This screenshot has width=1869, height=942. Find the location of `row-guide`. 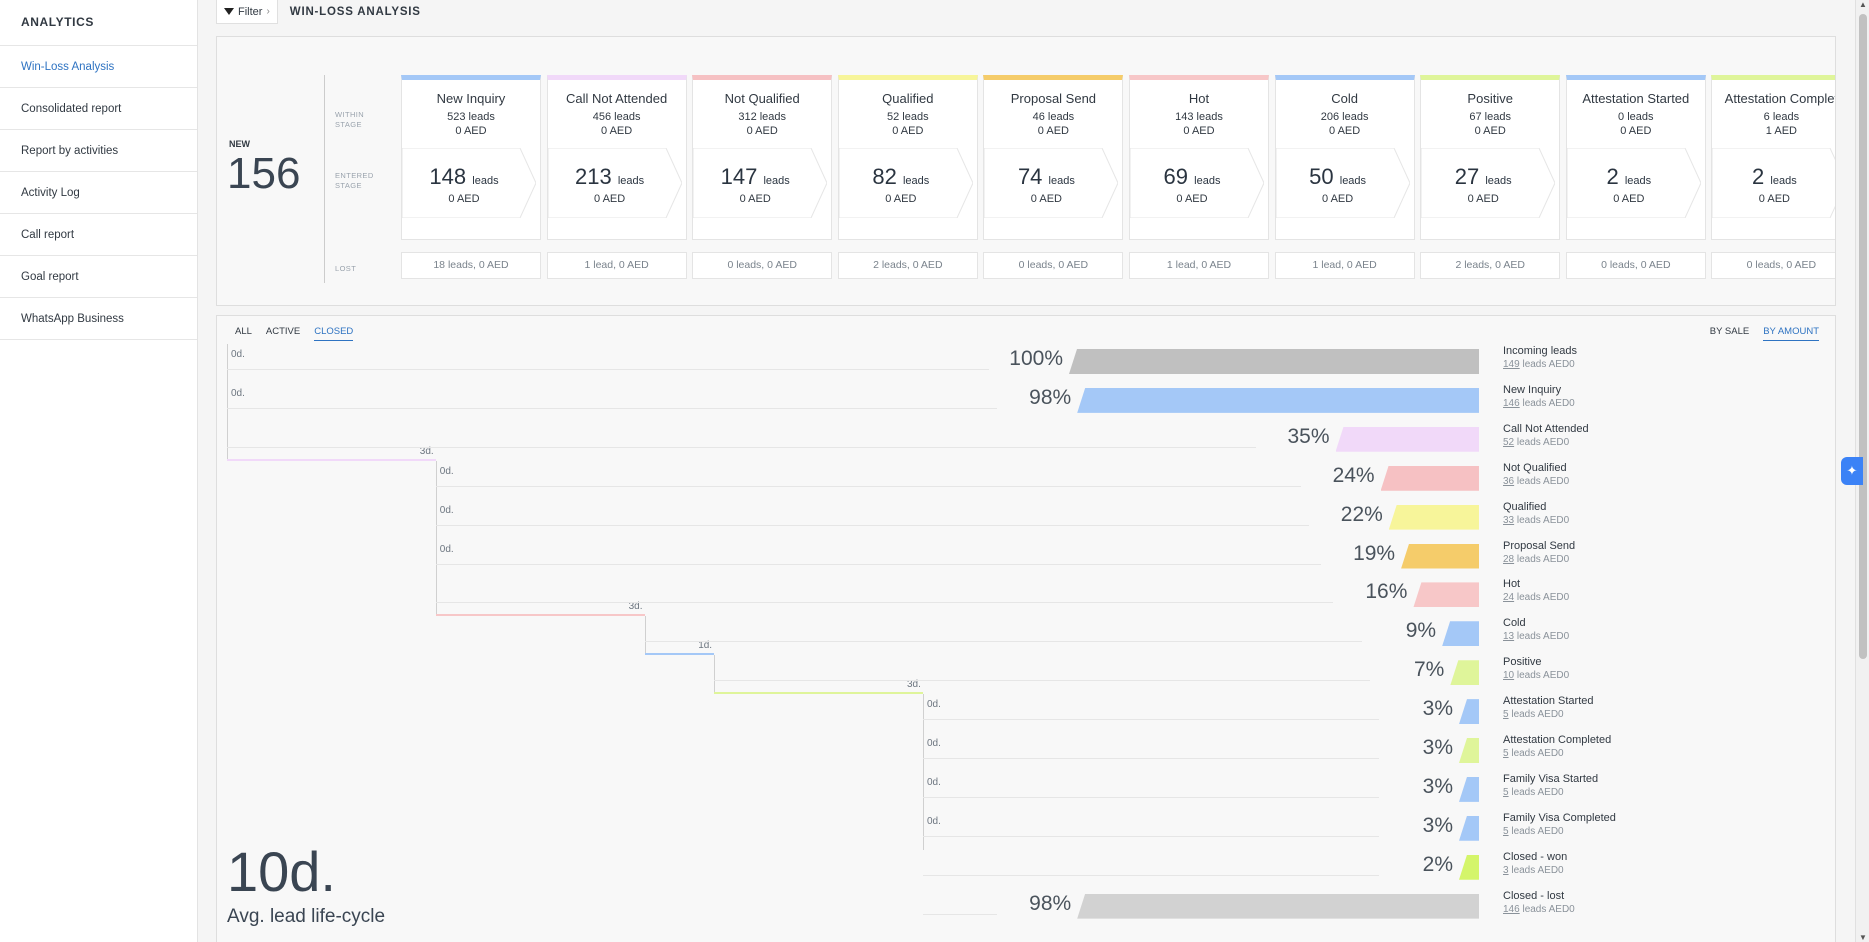

row-guide is located at coordinates (872, 525).